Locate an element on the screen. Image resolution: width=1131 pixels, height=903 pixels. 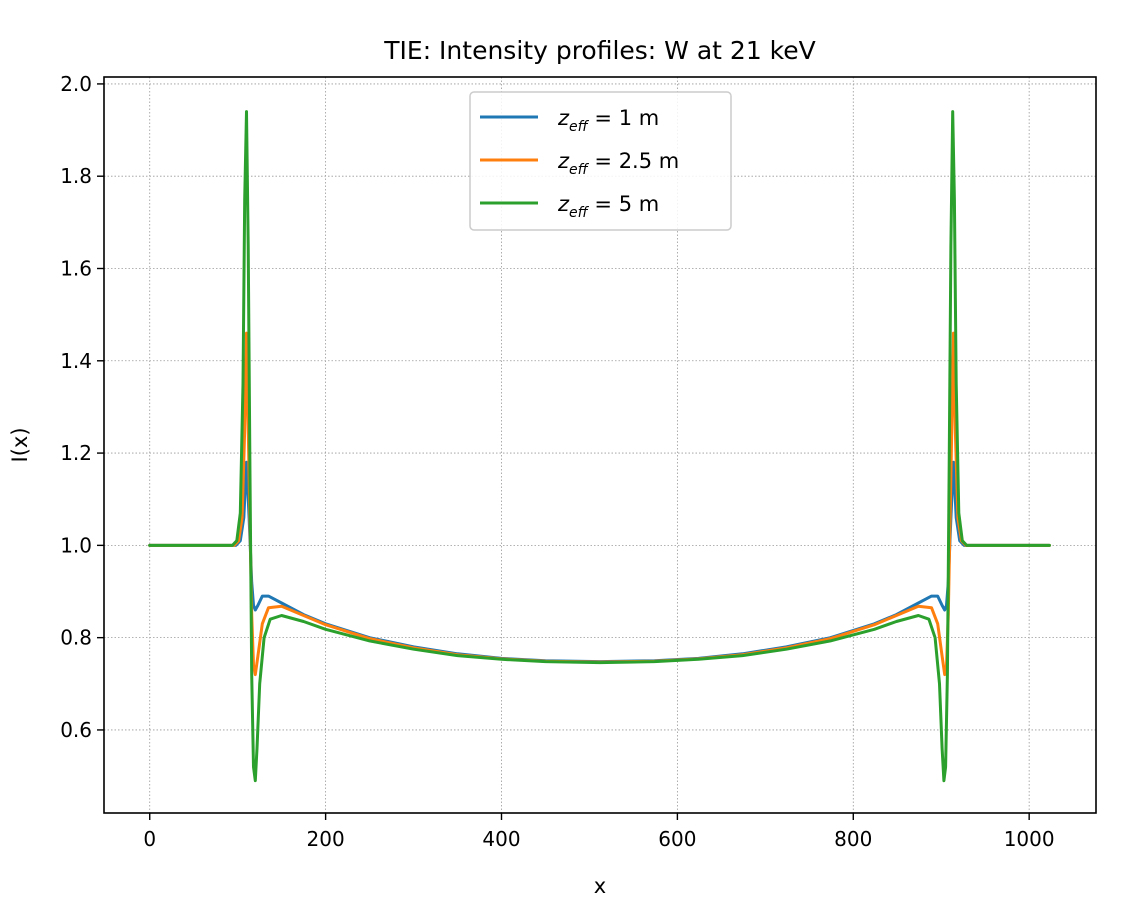
x-tick-label: 0 is located at coordinates (149, 839).